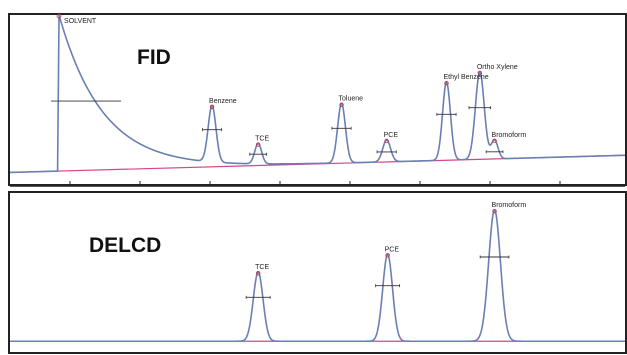 Image resolution: width=627 pixels, height=355 pixels. I want to click on peak-label-toluene: Toluene, so click(351, 99).